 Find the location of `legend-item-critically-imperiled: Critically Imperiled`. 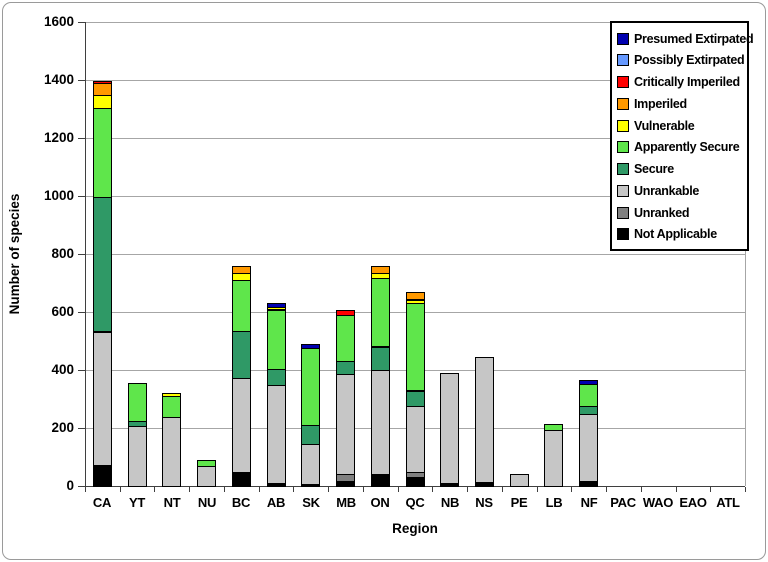

legend-item-critically-imperiled: Critically Imperiled is located at coordinates (680, 82).